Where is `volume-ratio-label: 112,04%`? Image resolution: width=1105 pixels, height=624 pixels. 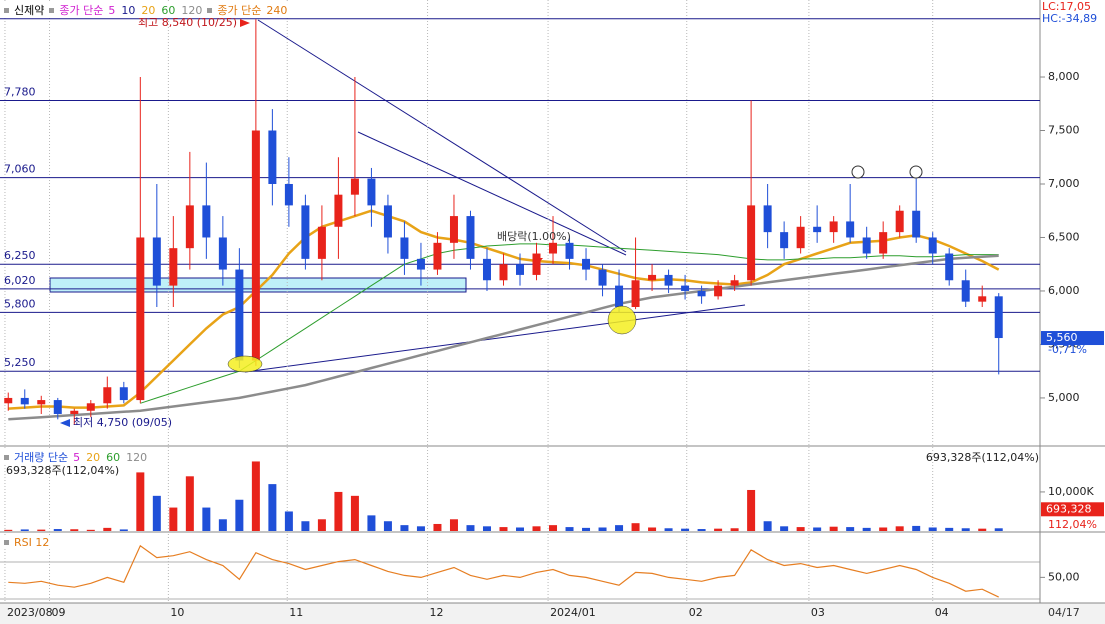 volume-ratio-label: 112,04% is located at coordinates (1072, 524).